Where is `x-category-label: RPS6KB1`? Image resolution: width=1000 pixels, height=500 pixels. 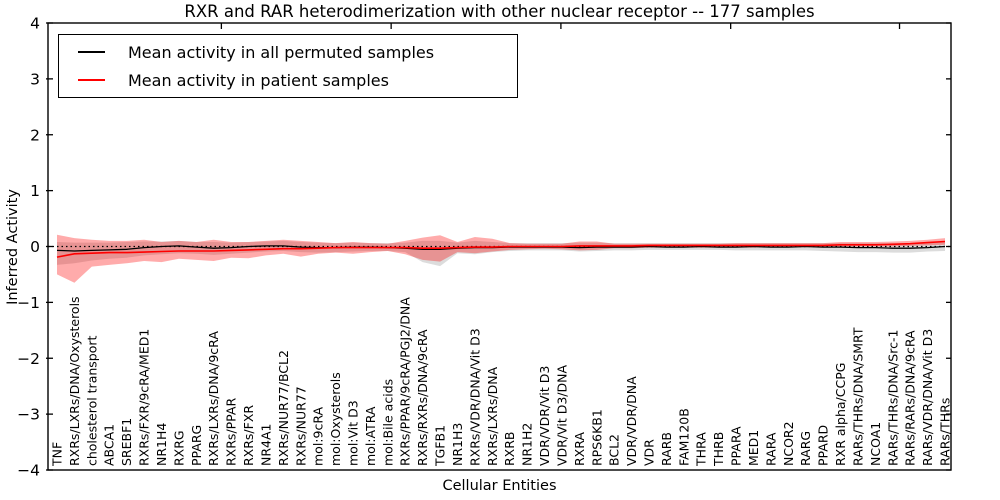
x-category-label: RPS6KB1 is located at coordinates (596, 437).